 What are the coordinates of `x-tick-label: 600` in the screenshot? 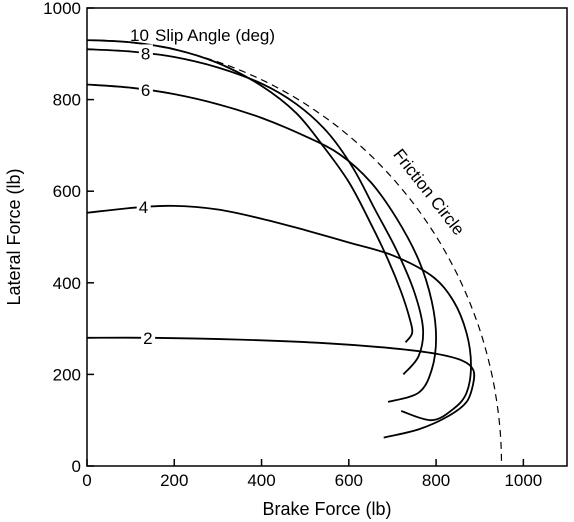 It's located at (349, 480).